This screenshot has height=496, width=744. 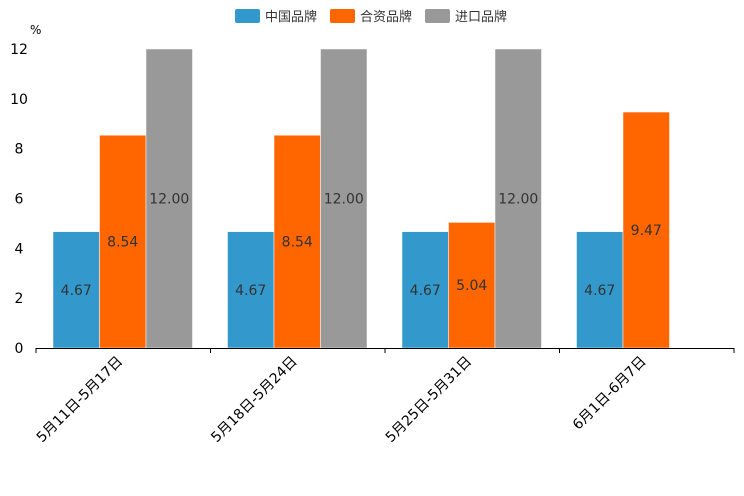 What do you see at coordinates (35, 30) in the screenshot?
I see `y-axis-unit: %` at bounding box center [35, 30].